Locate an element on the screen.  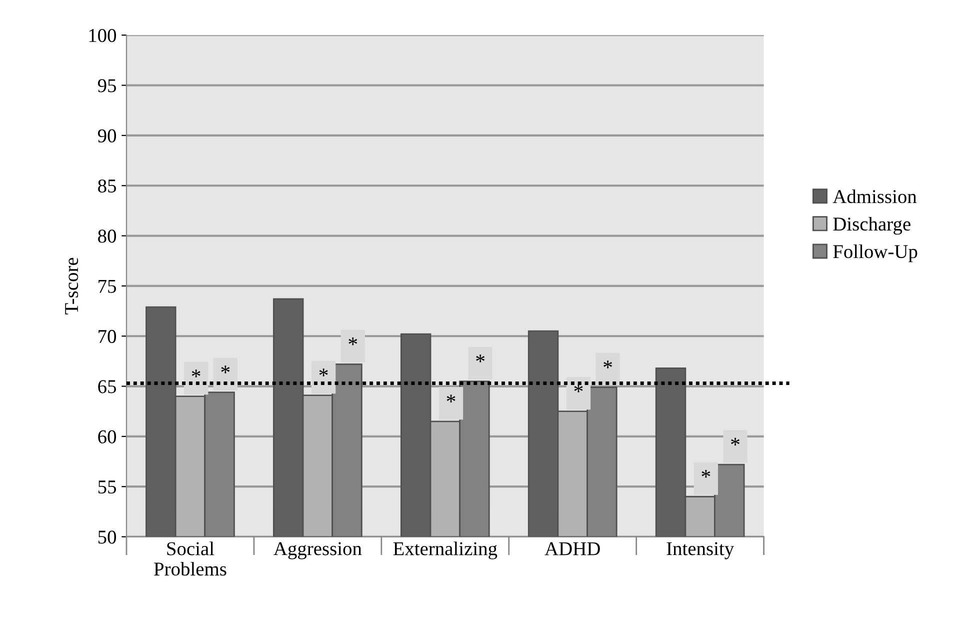
y-tick-label: 90 is located at coordinates (107, 135).